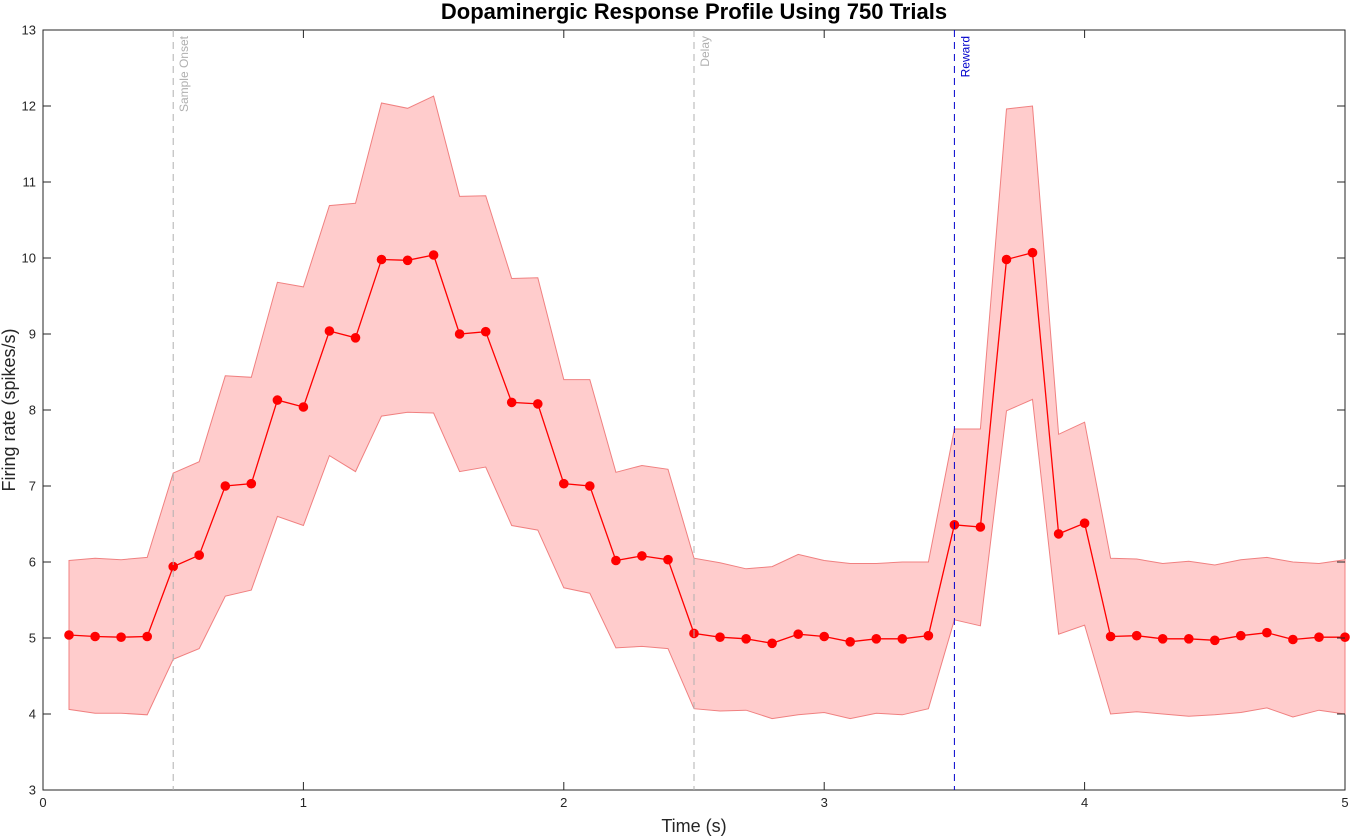 The width and height of the screenshot is (1350, 836). Describe the element at coordinates (1344, 802) in the screenshot. I see `x-tick-label: 5` at that location.